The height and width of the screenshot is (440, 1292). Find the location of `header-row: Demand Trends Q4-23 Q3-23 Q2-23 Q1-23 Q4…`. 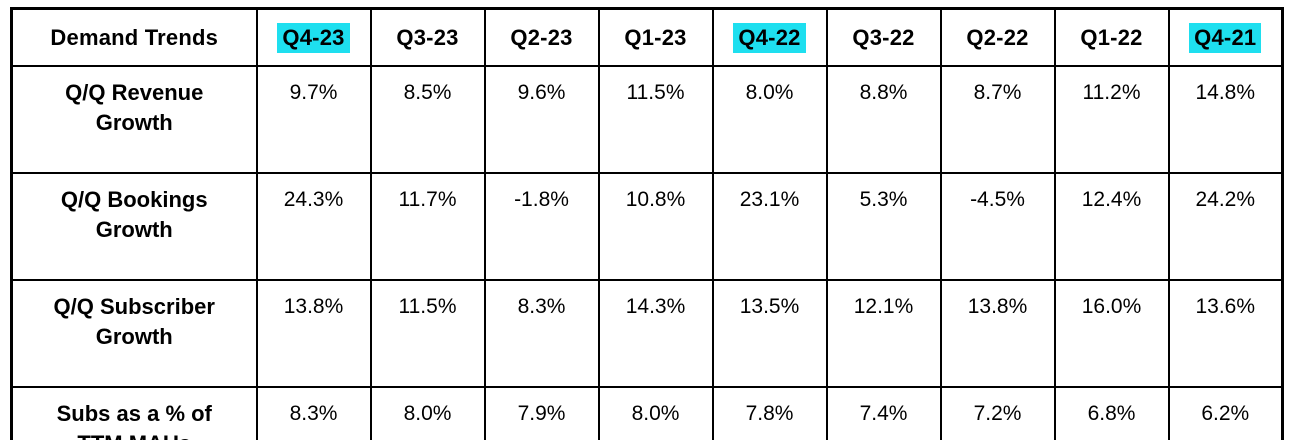

header-row: Demand Trends Q4-23 Q3-23 Q2-23 Q1-23 Q4… is located at coordinates (647, 37).